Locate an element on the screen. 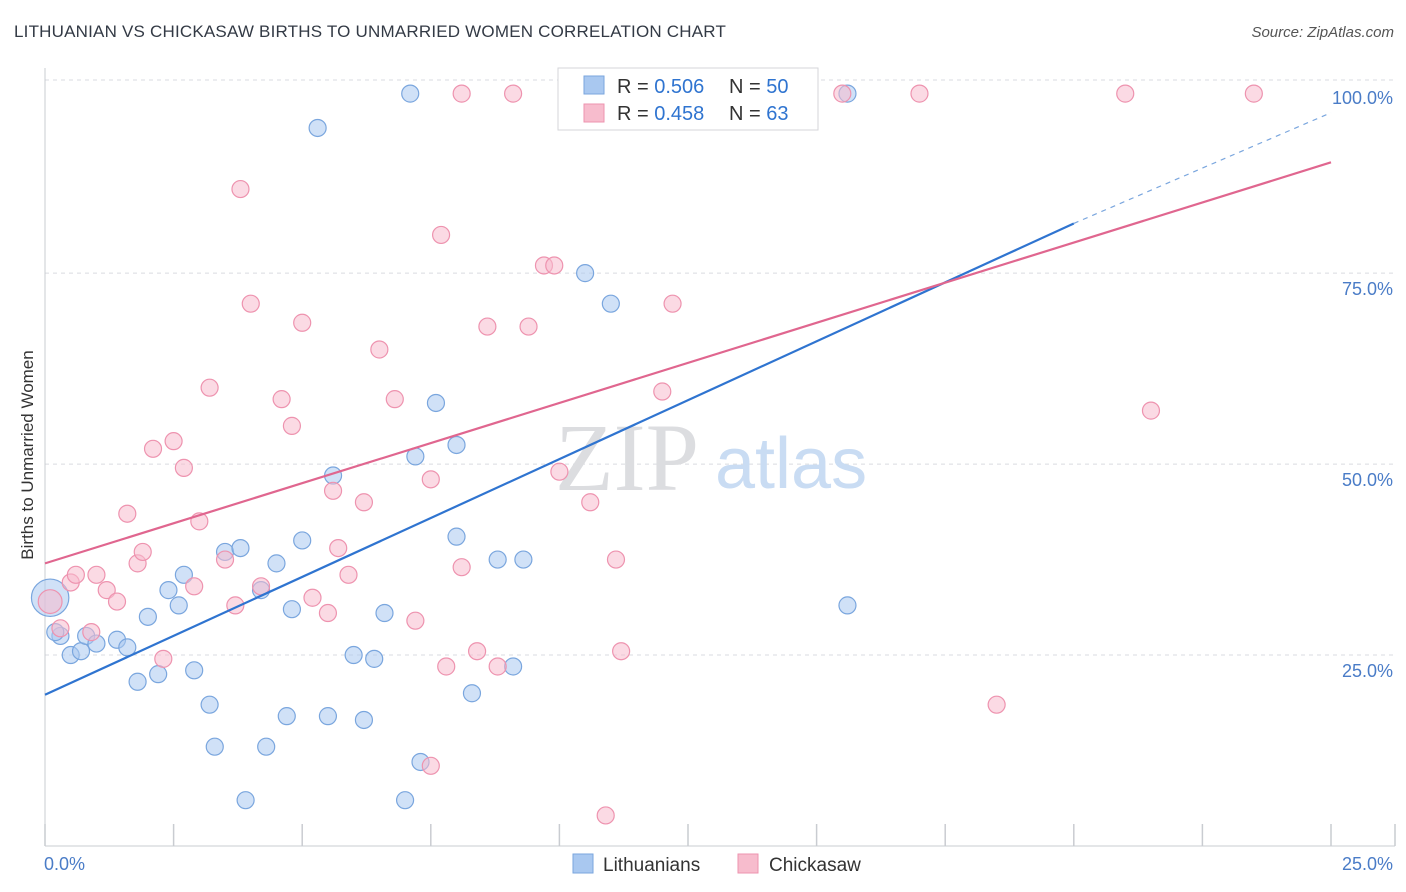 Image resolution: width=1406 pixels, height=892 pixels. trend-line-lithuanians-extension is located at coordinates (1202, 168).